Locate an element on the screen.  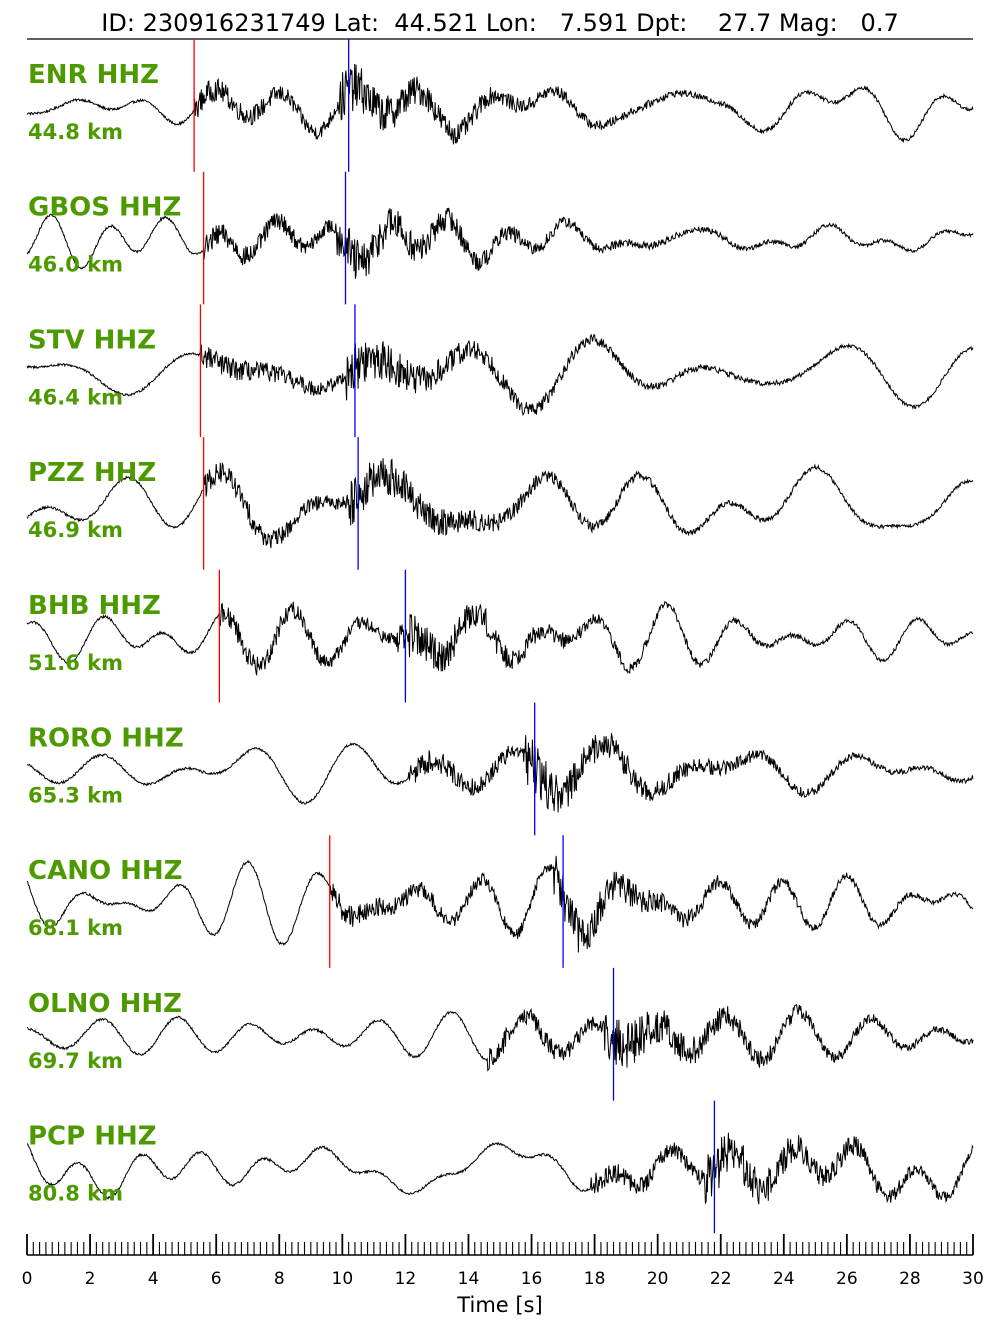
dpt-value: 27.7 is located at coordinates (744, 23).